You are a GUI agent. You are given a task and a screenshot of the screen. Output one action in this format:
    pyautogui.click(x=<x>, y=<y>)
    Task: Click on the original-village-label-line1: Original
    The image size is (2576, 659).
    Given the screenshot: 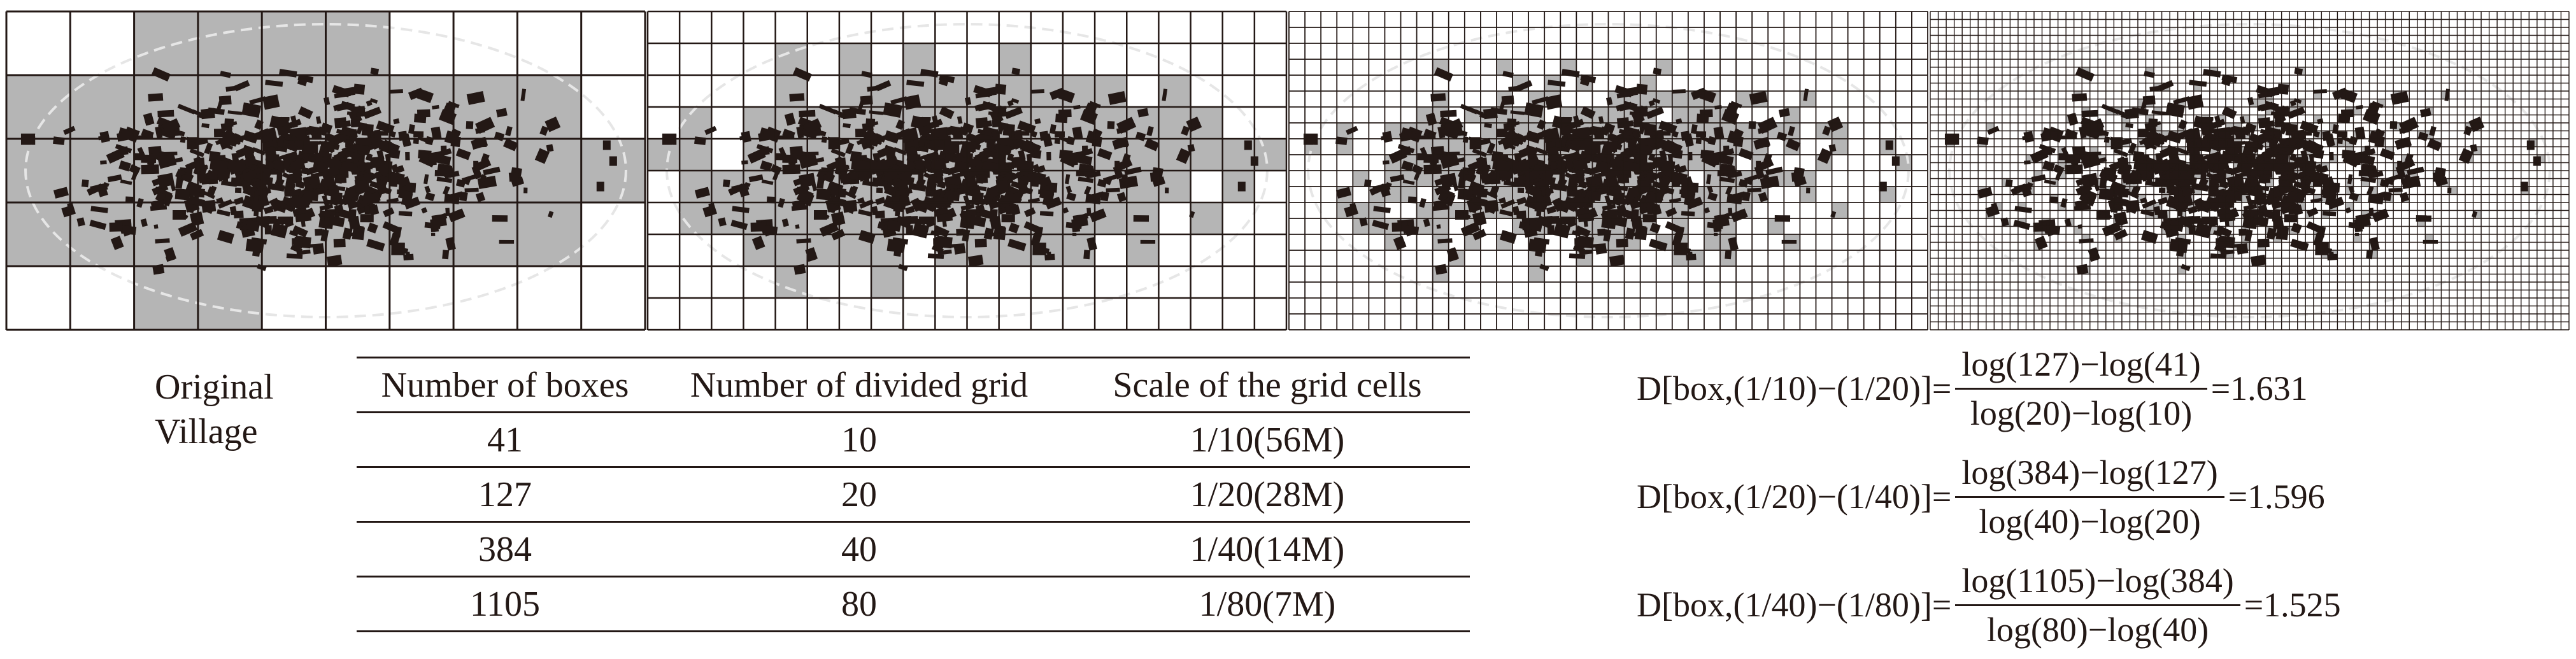 What is the action you would take?
    pyautogui.click(x=215, y=387)
    